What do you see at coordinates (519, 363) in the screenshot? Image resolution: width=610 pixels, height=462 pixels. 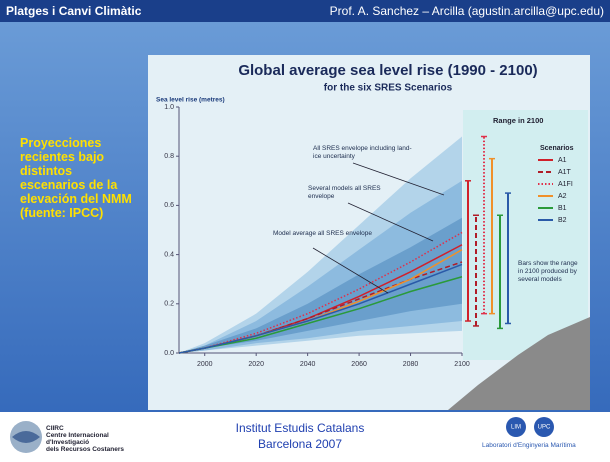 I see `shore-image` at bounding box center [519, 363].